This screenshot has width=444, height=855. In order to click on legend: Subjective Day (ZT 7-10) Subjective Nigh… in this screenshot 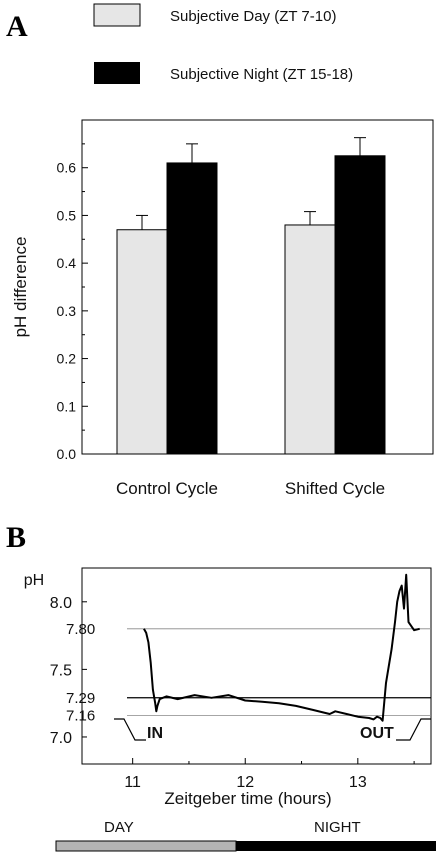, I will do `click(223, 43)`.